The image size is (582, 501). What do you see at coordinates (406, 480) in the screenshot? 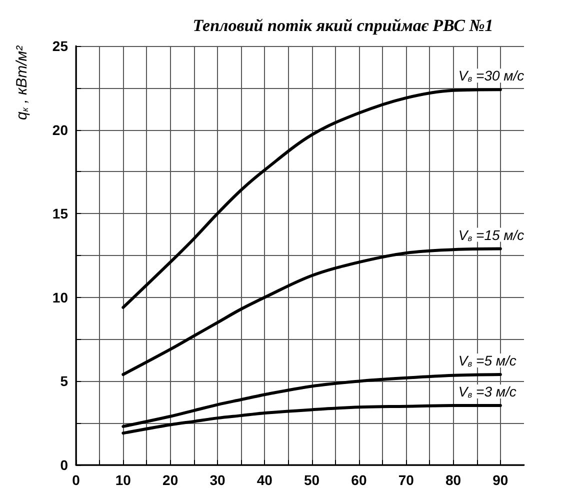
I see `x-tick-label: 70` at bounding box center [406, 480].